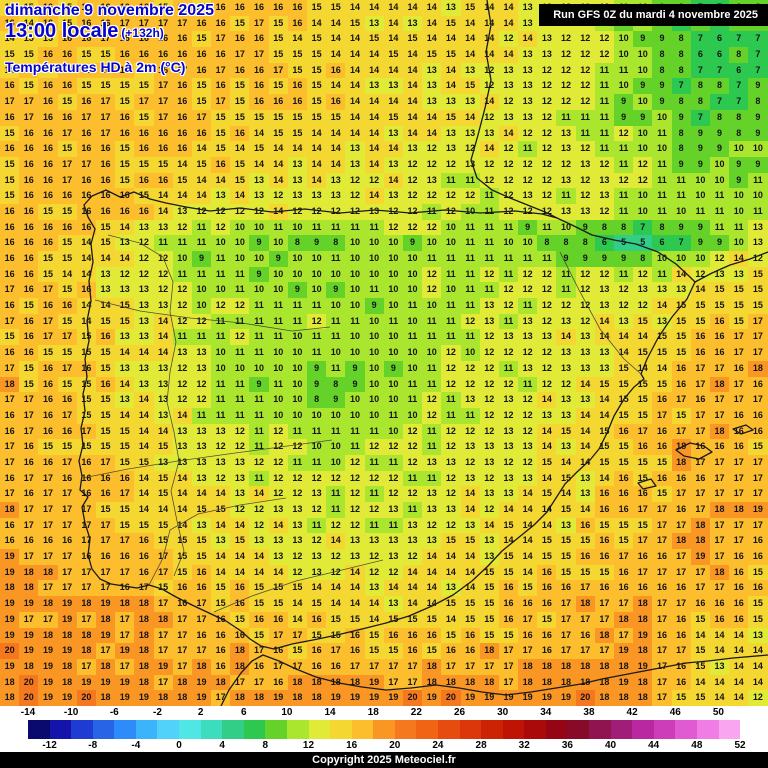 The image size is (768, 768). Describe the element at coordinates (653, 15) in the screenshot. I see `model-run-info: Run GFS 0Z du mardi 4 novembre 2025` at that location.